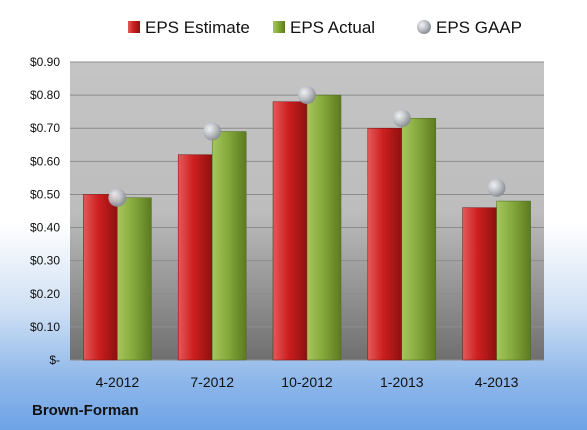 This screenshot has width=587, height=430. I want to click on legend-label-eps-estimate: EPS Estimate, so click(197, 27).